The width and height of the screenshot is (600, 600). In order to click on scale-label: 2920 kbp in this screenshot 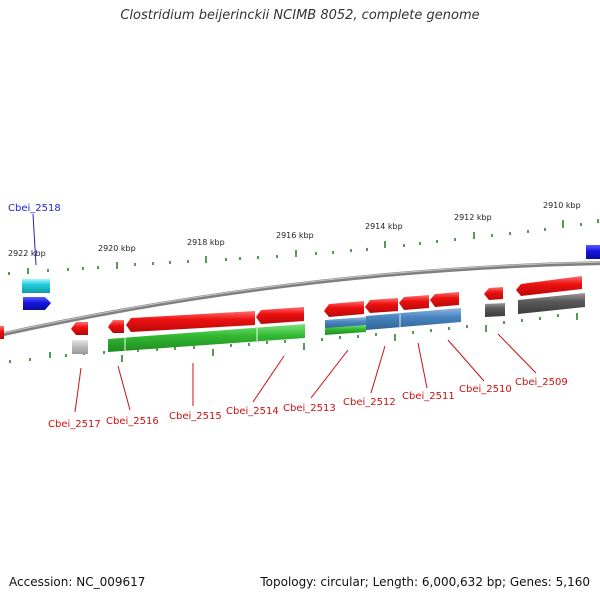, I will do `click(117, 248)`.